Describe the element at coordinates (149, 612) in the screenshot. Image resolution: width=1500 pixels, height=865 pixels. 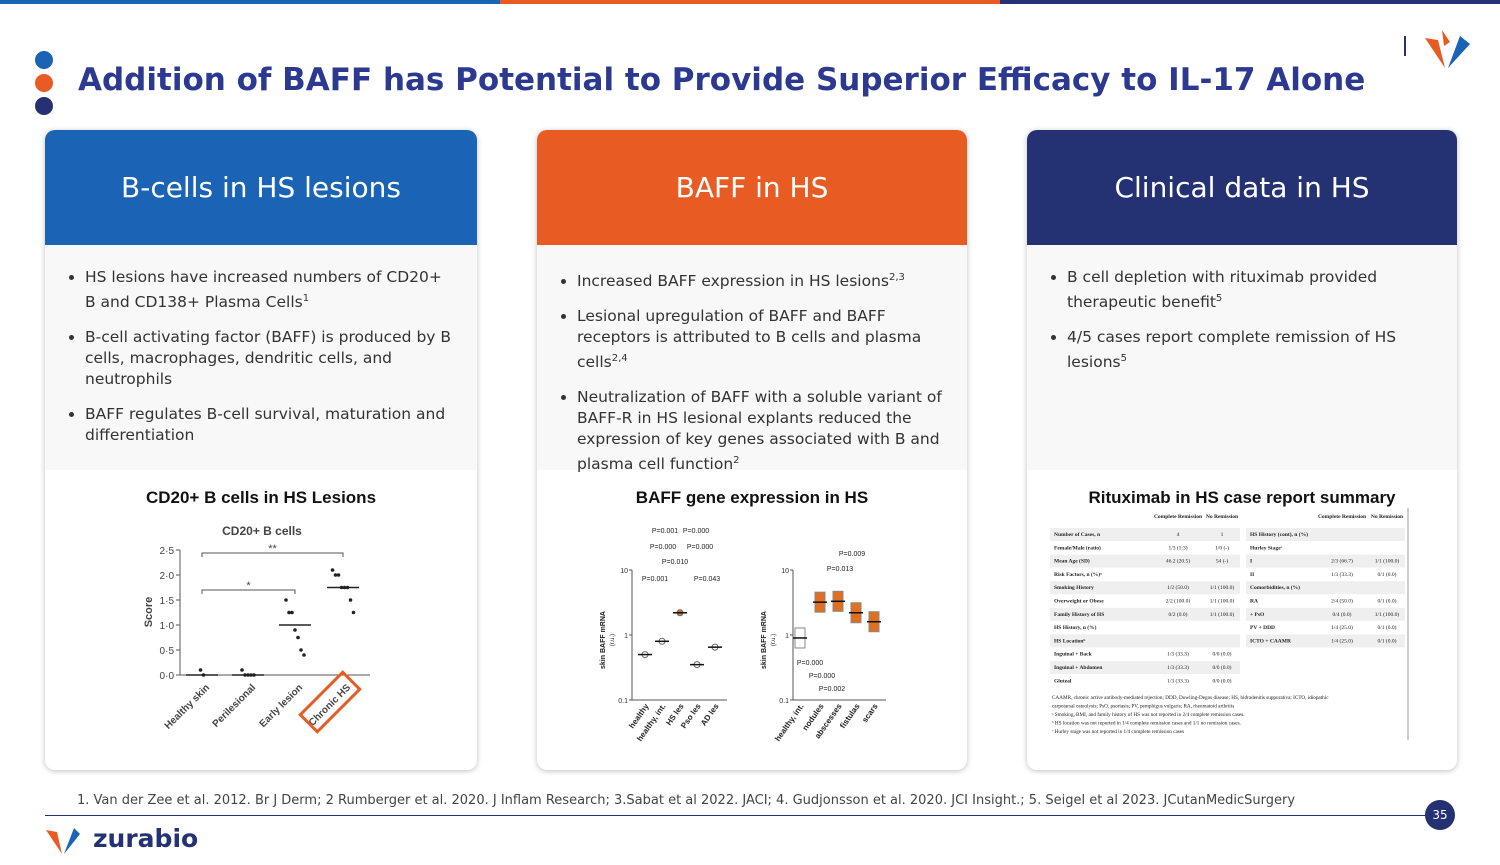
I see `y-axis-label: Score` at that location.